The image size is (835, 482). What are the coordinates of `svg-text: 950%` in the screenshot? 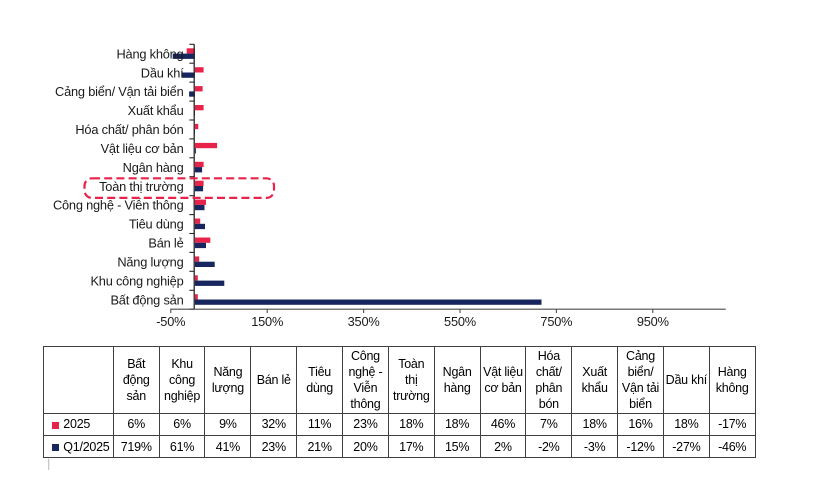 It's located at (653, 321).